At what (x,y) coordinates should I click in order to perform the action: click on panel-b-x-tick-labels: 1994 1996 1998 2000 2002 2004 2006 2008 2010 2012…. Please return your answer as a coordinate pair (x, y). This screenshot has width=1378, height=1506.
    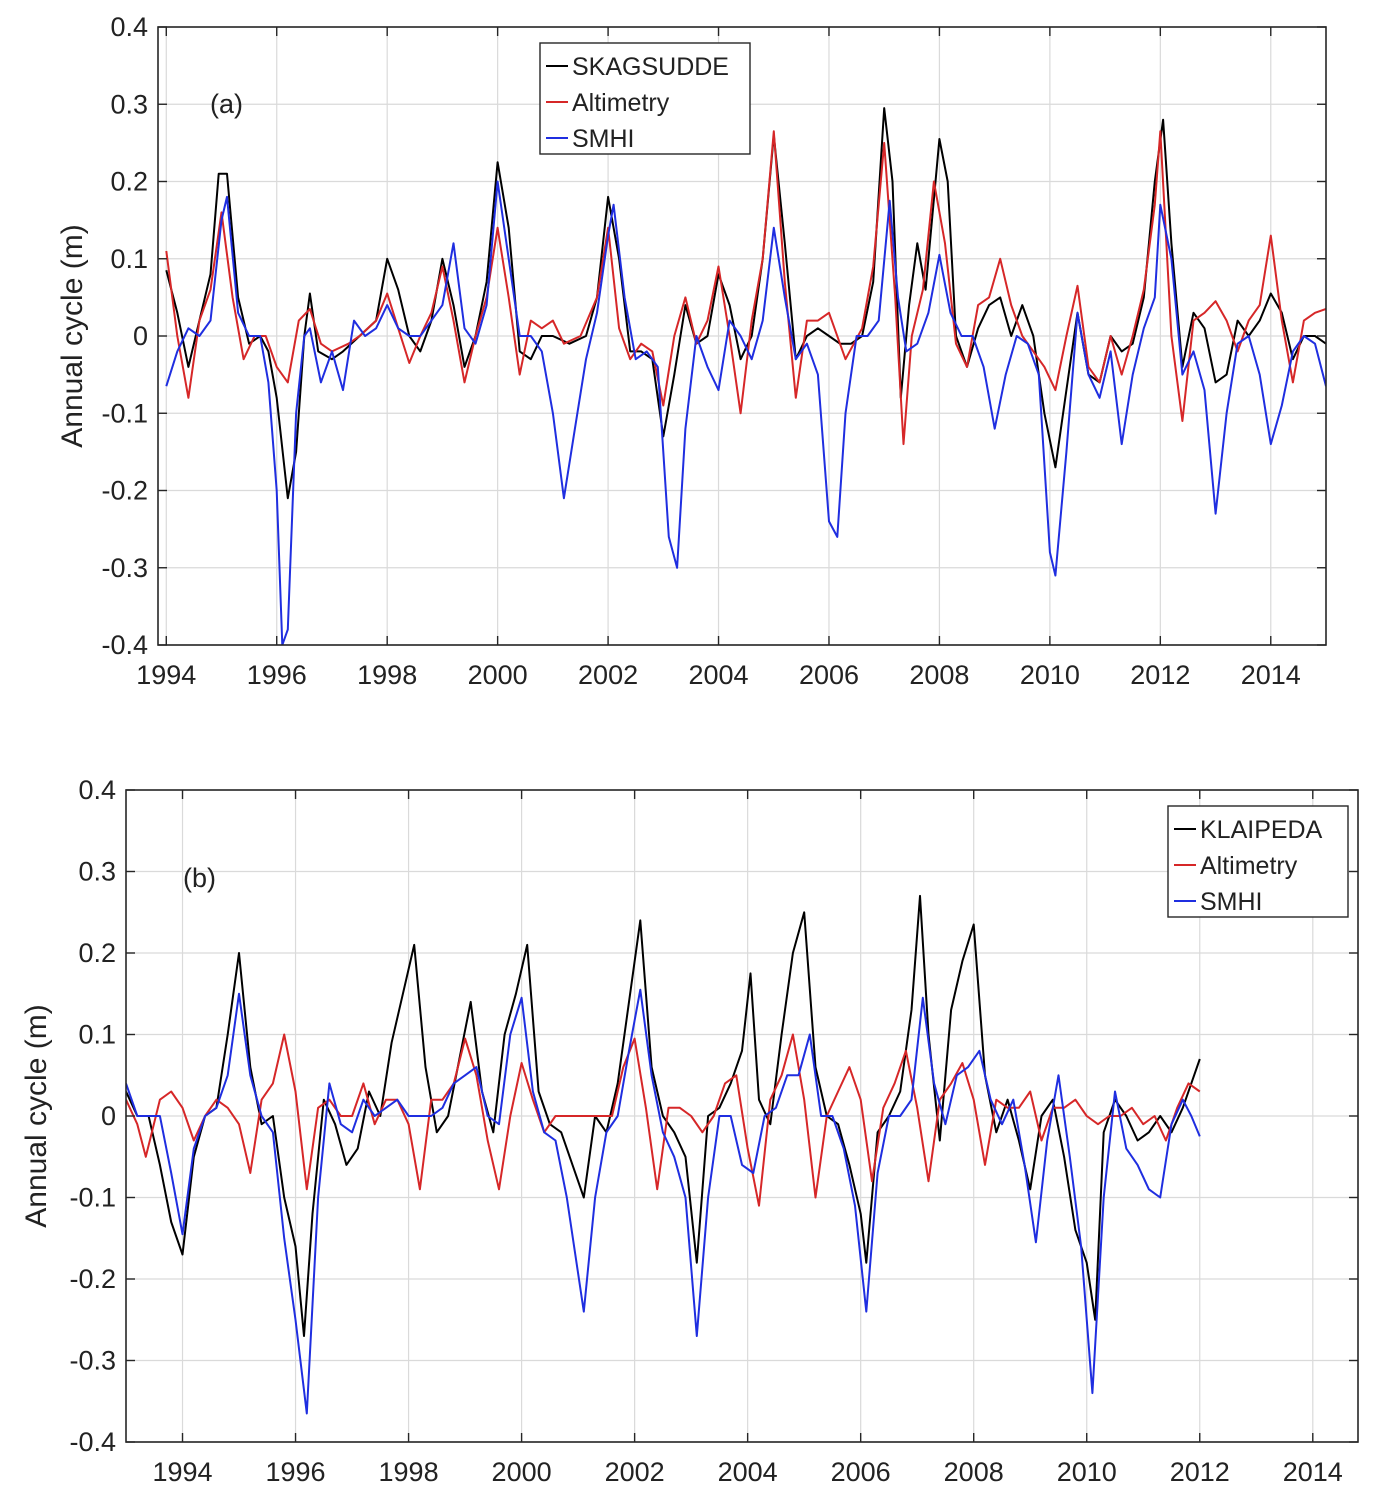
    Looking at the image, I should click on (747, 1472).